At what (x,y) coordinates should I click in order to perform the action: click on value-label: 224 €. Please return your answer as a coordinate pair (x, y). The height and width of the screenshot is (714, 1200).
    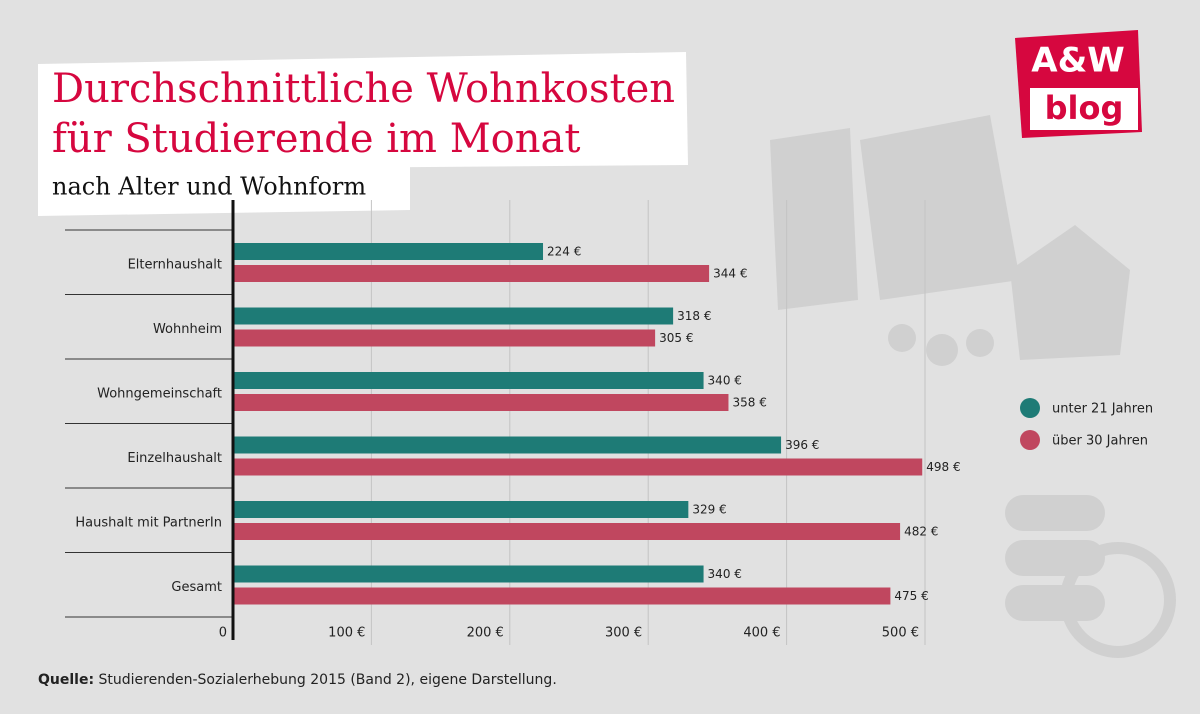
    Looking at the image, I should click on (564, 252).